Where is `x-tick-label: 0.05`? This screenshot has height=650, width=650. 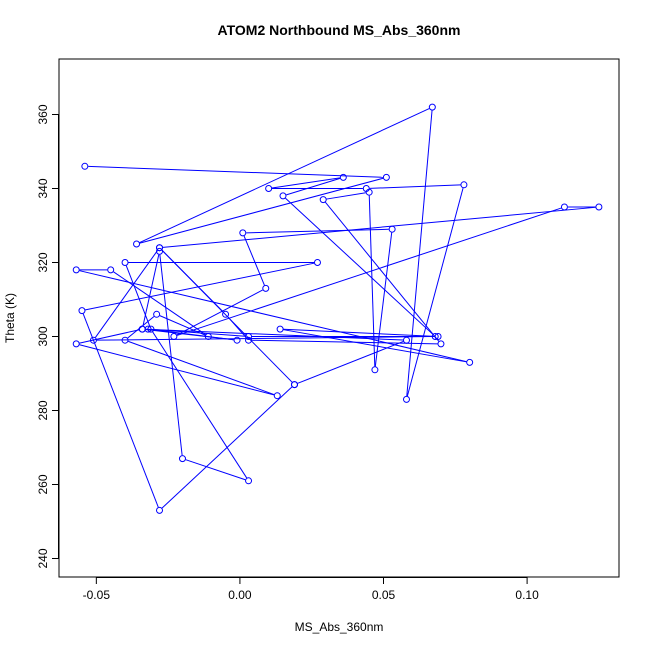
x-tick-label: 0.05 is located at coordinates (384, 595).